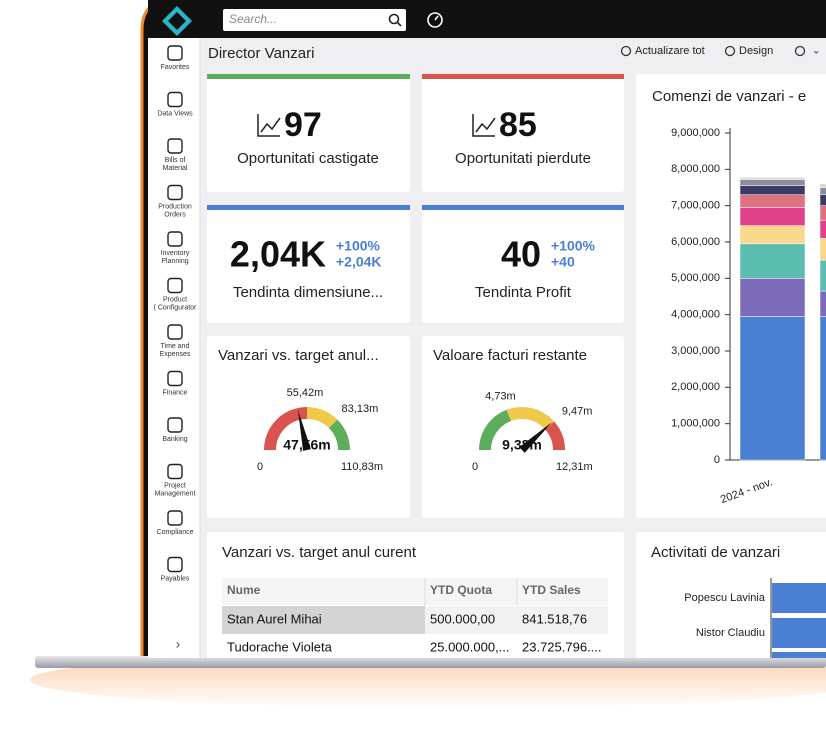 The image size is (826, 732). Describe the element at coordinates (729, 96) in the screenshot. I see `chart-title: Comenzi de vanzari - e` at that location.